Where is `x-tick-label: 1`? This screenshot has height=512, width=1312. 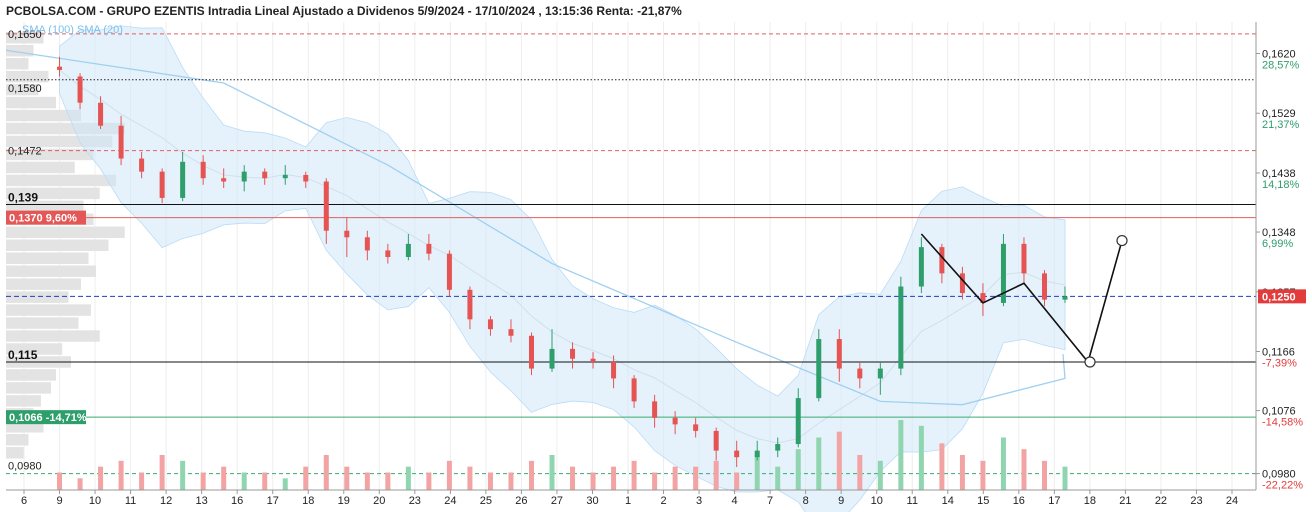 x-tick-label: 1 is located at coordinates (628, 501).